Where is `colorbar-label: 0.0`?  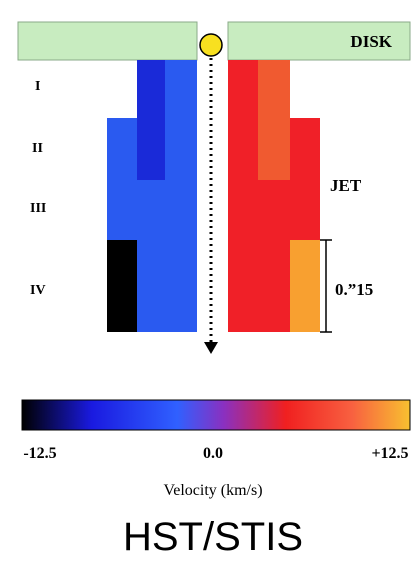
colorbar-label: 0.0 is located at coordinates (213, 453).